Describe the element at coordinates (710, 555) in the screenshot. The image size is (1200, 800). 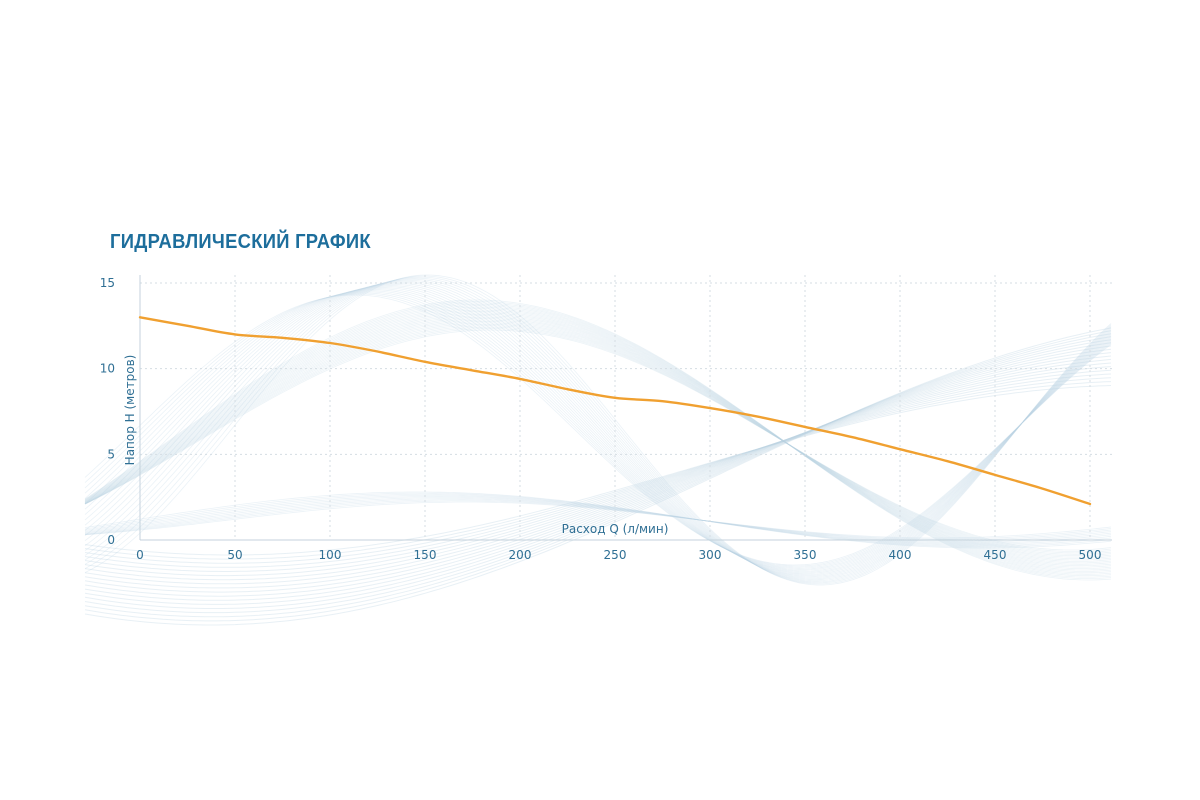
I see `x-tick-label: 300` at that location.